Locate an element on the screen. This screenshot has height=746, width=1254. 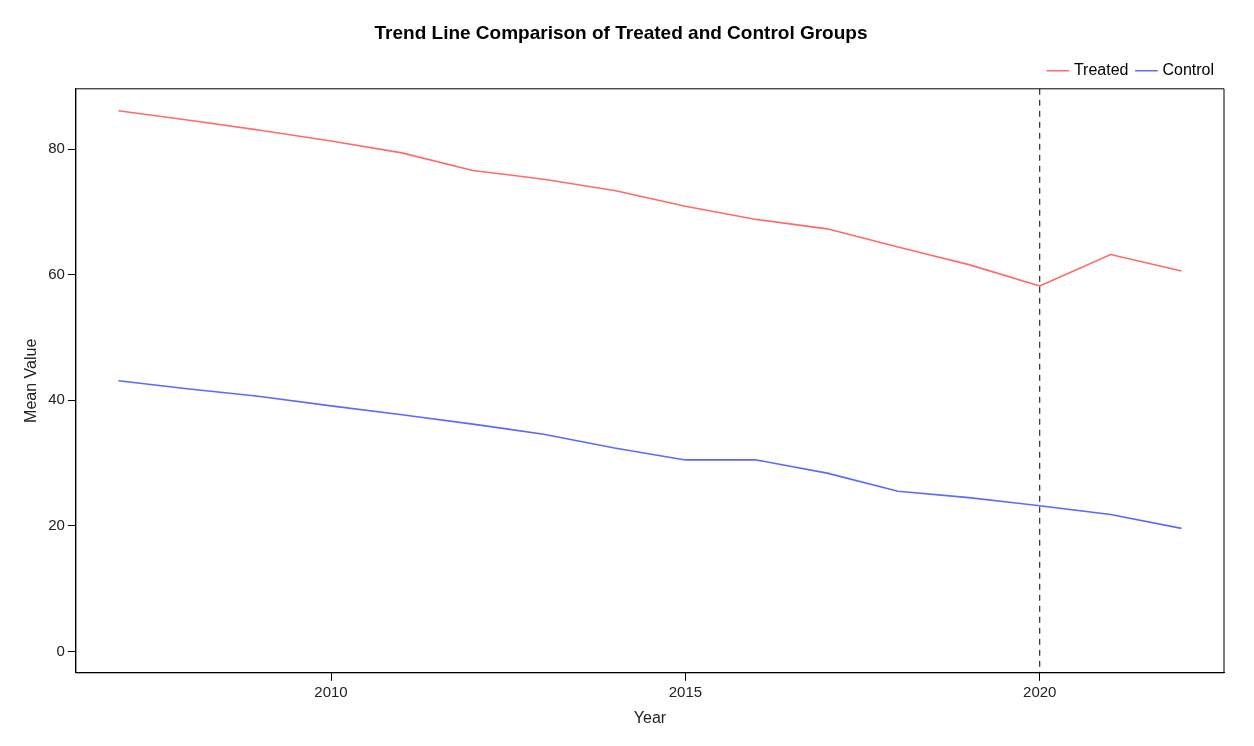
y-tick-label: 20 is located at coordinates (56, 524).